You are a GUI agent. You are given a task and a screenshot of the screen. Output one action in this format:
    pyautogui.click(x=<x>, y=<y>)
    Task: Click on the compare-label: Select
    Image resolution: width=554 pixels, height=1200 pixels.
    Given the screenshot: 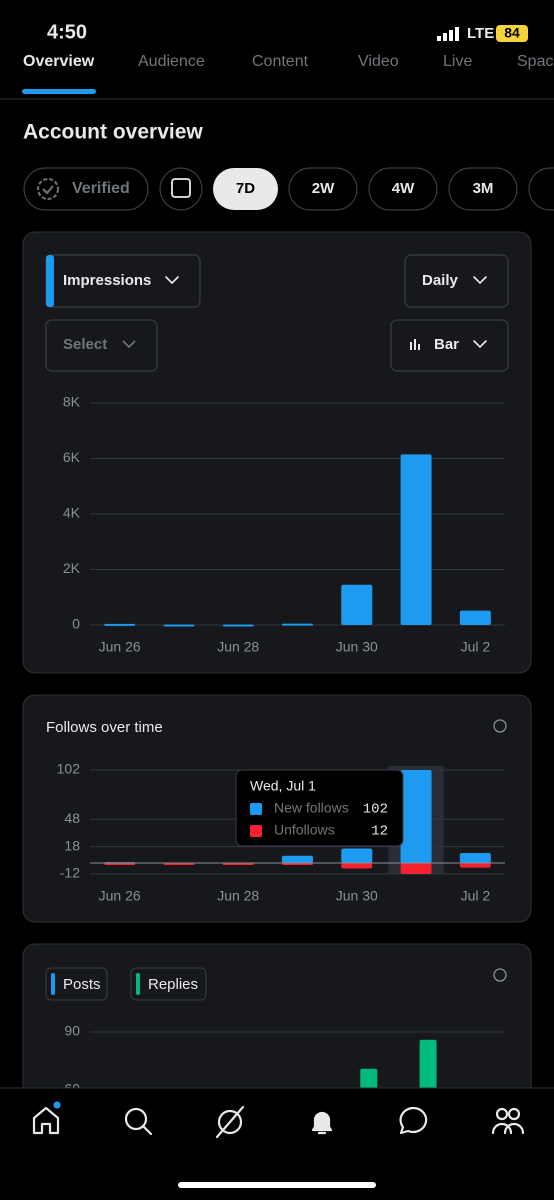 What is the action you would take?
    pyautogui.click(x=85, y=344)
    